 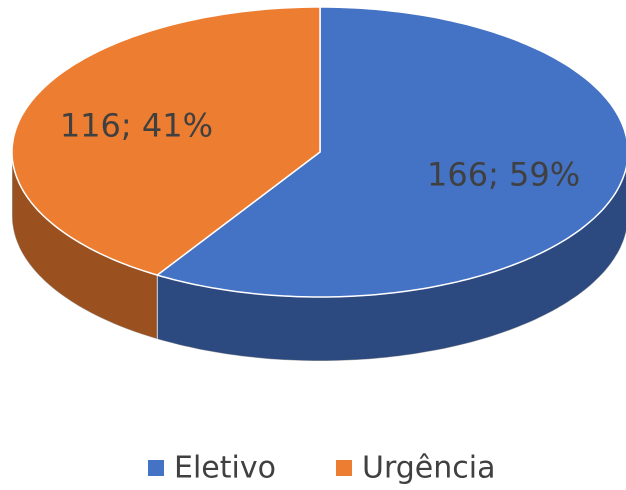 What do you see at coordinates (429, 468) in the screenshot?
I see `legend-label: Urgência` at bounding box center [429, 468].